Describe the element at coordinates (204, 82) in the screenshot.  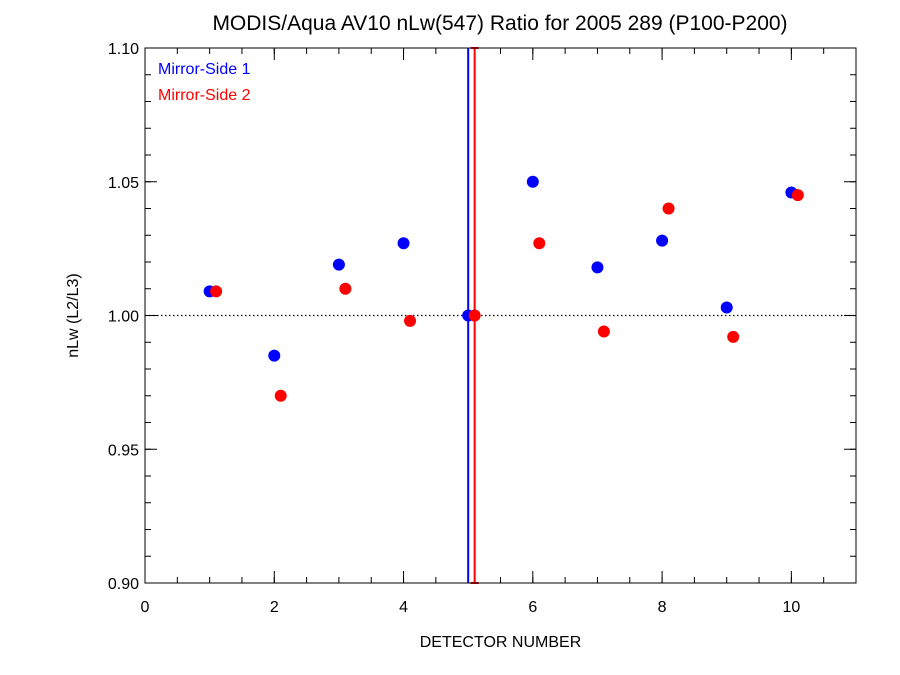
I see `legend: Mirror-Side 1 Mirror-Side 2` at that location.